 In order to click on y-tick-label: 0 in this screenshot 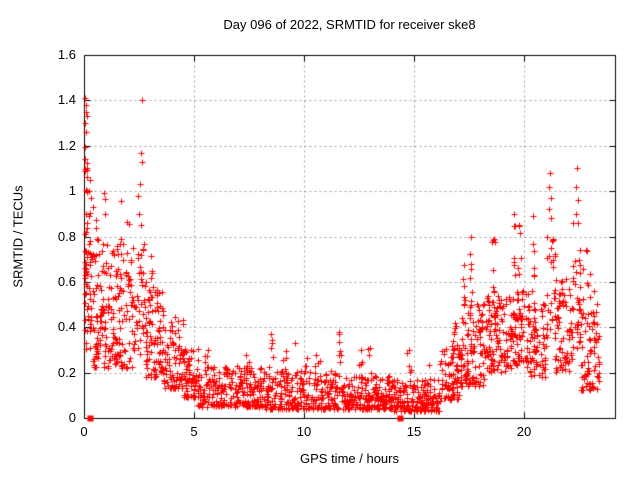, I will do `click(72, 417)`.